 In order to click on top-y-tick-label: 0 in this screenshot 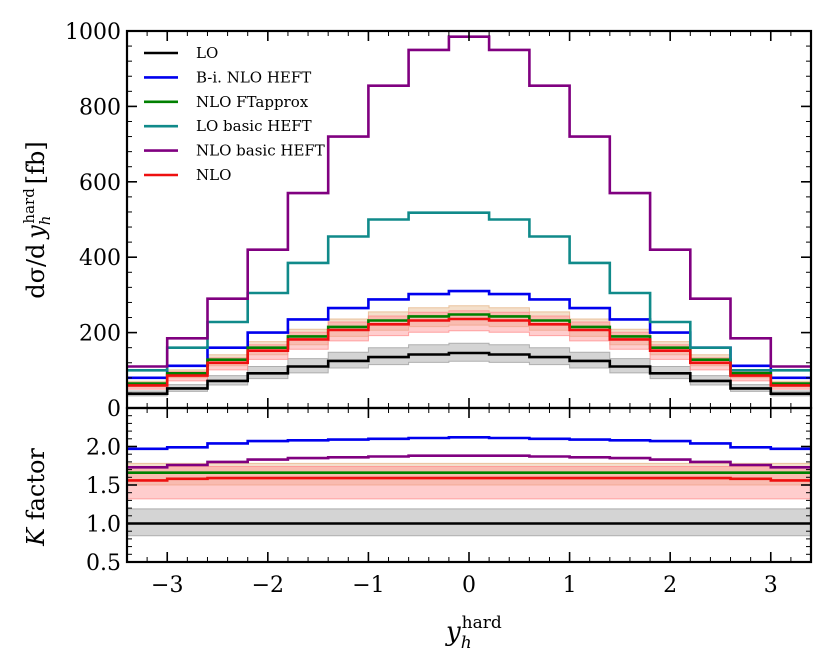, I will do `click(114, 409)`.